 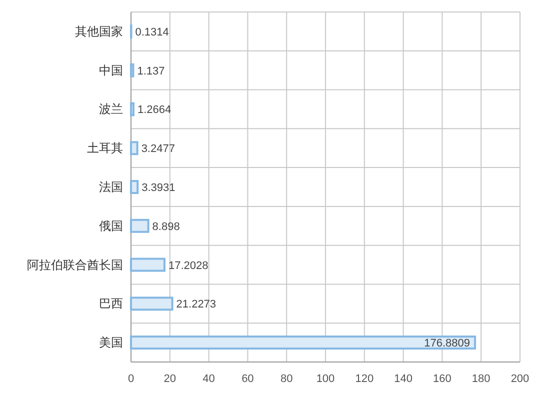 I want to click on y-tick-label: 土耳其, so click(x=105, y=148).